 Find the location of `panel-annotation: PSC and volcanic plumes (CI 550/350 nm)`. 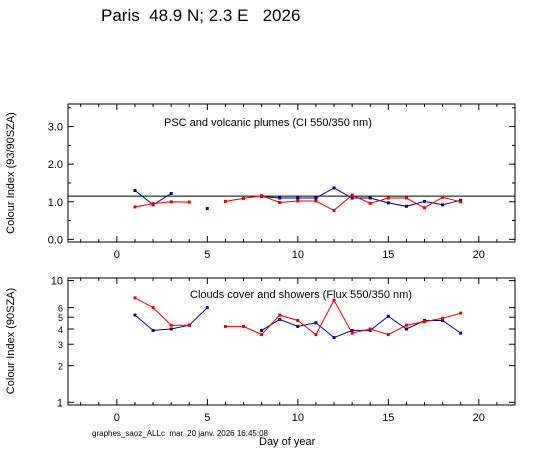

panel-annotation: PSC and volcanic plumes (CI 550/350 nm) is located at coordinates (268, 123).